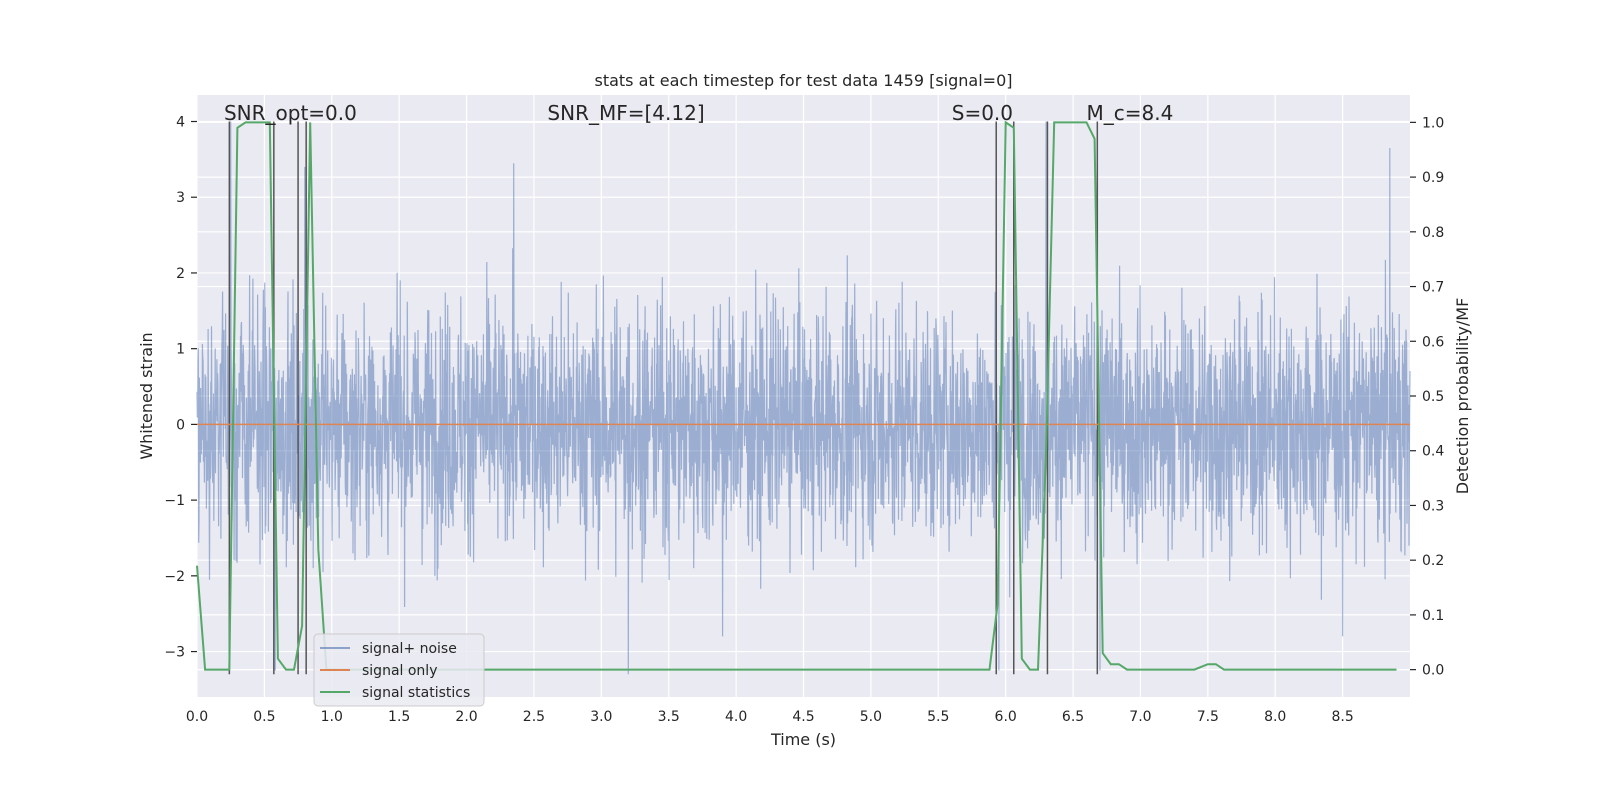  I want to click on x-tick-label: 7.0, so click(1140, 717).